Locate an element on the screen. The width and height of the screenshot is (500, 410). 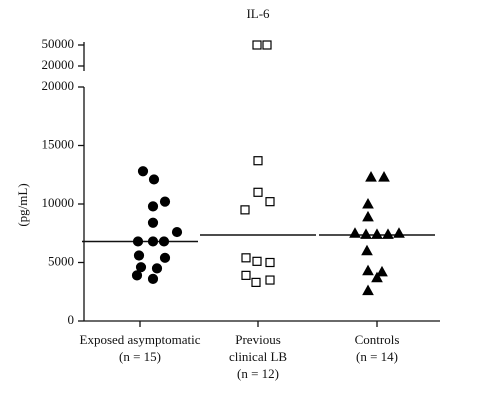
y-tick-label: 50000 is located at coordinates (58, 43).